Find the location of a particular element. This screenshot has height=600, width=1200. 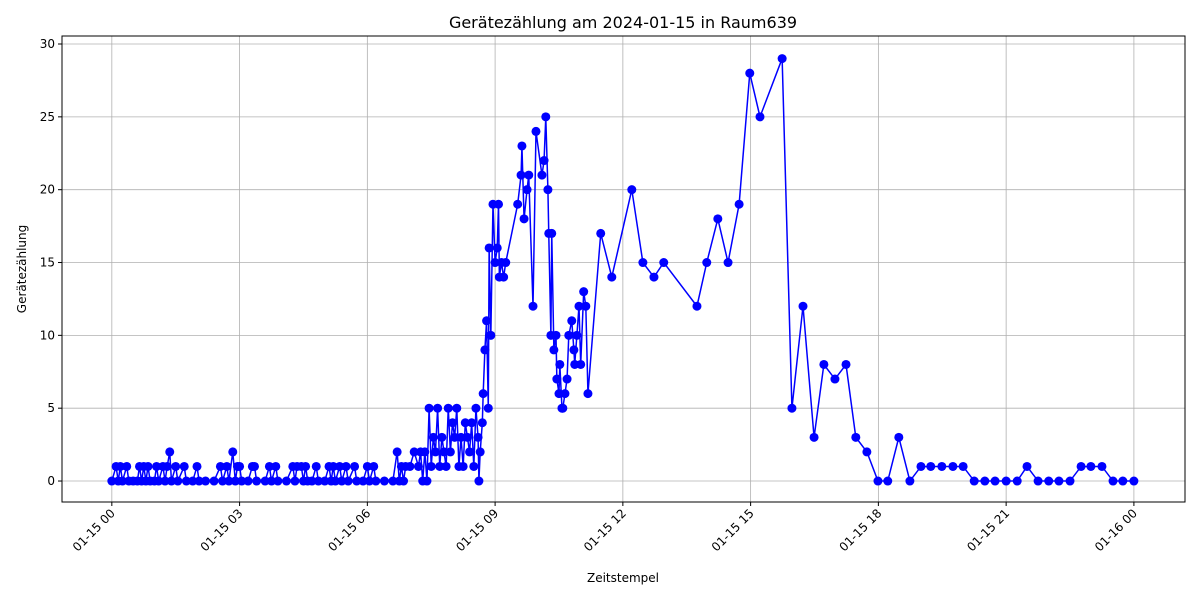

chart-title: Gerätezählung am 2024-01-15 in Raum639 is located at coordinates (623, 22).